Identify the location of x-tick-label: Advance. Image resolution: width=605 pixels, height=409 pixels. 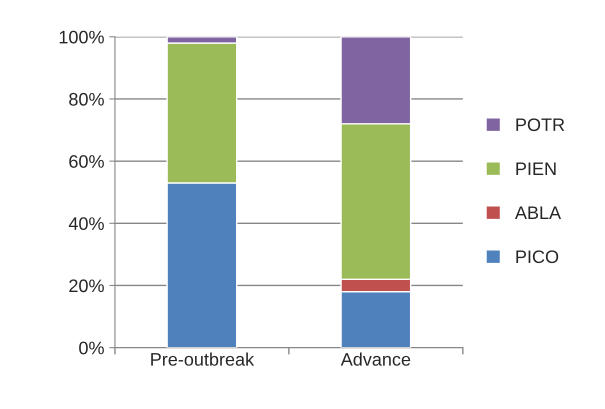
(375, 359).